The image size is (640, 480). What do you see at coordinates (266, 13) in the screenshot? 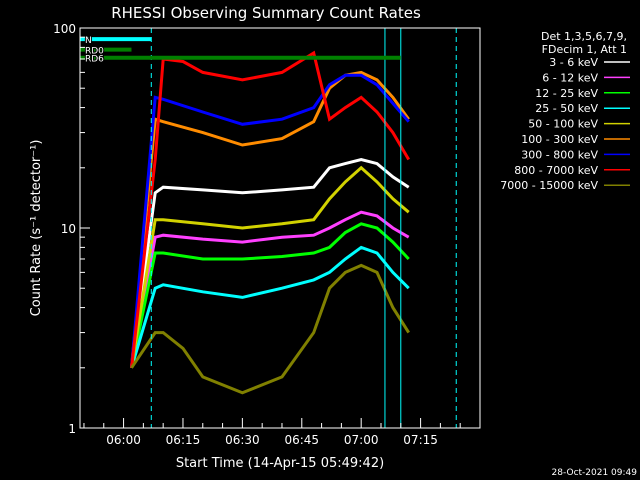
I see `chart-title: RHESSI Observing Summary Count Rates` at bounding box center [266, 13].